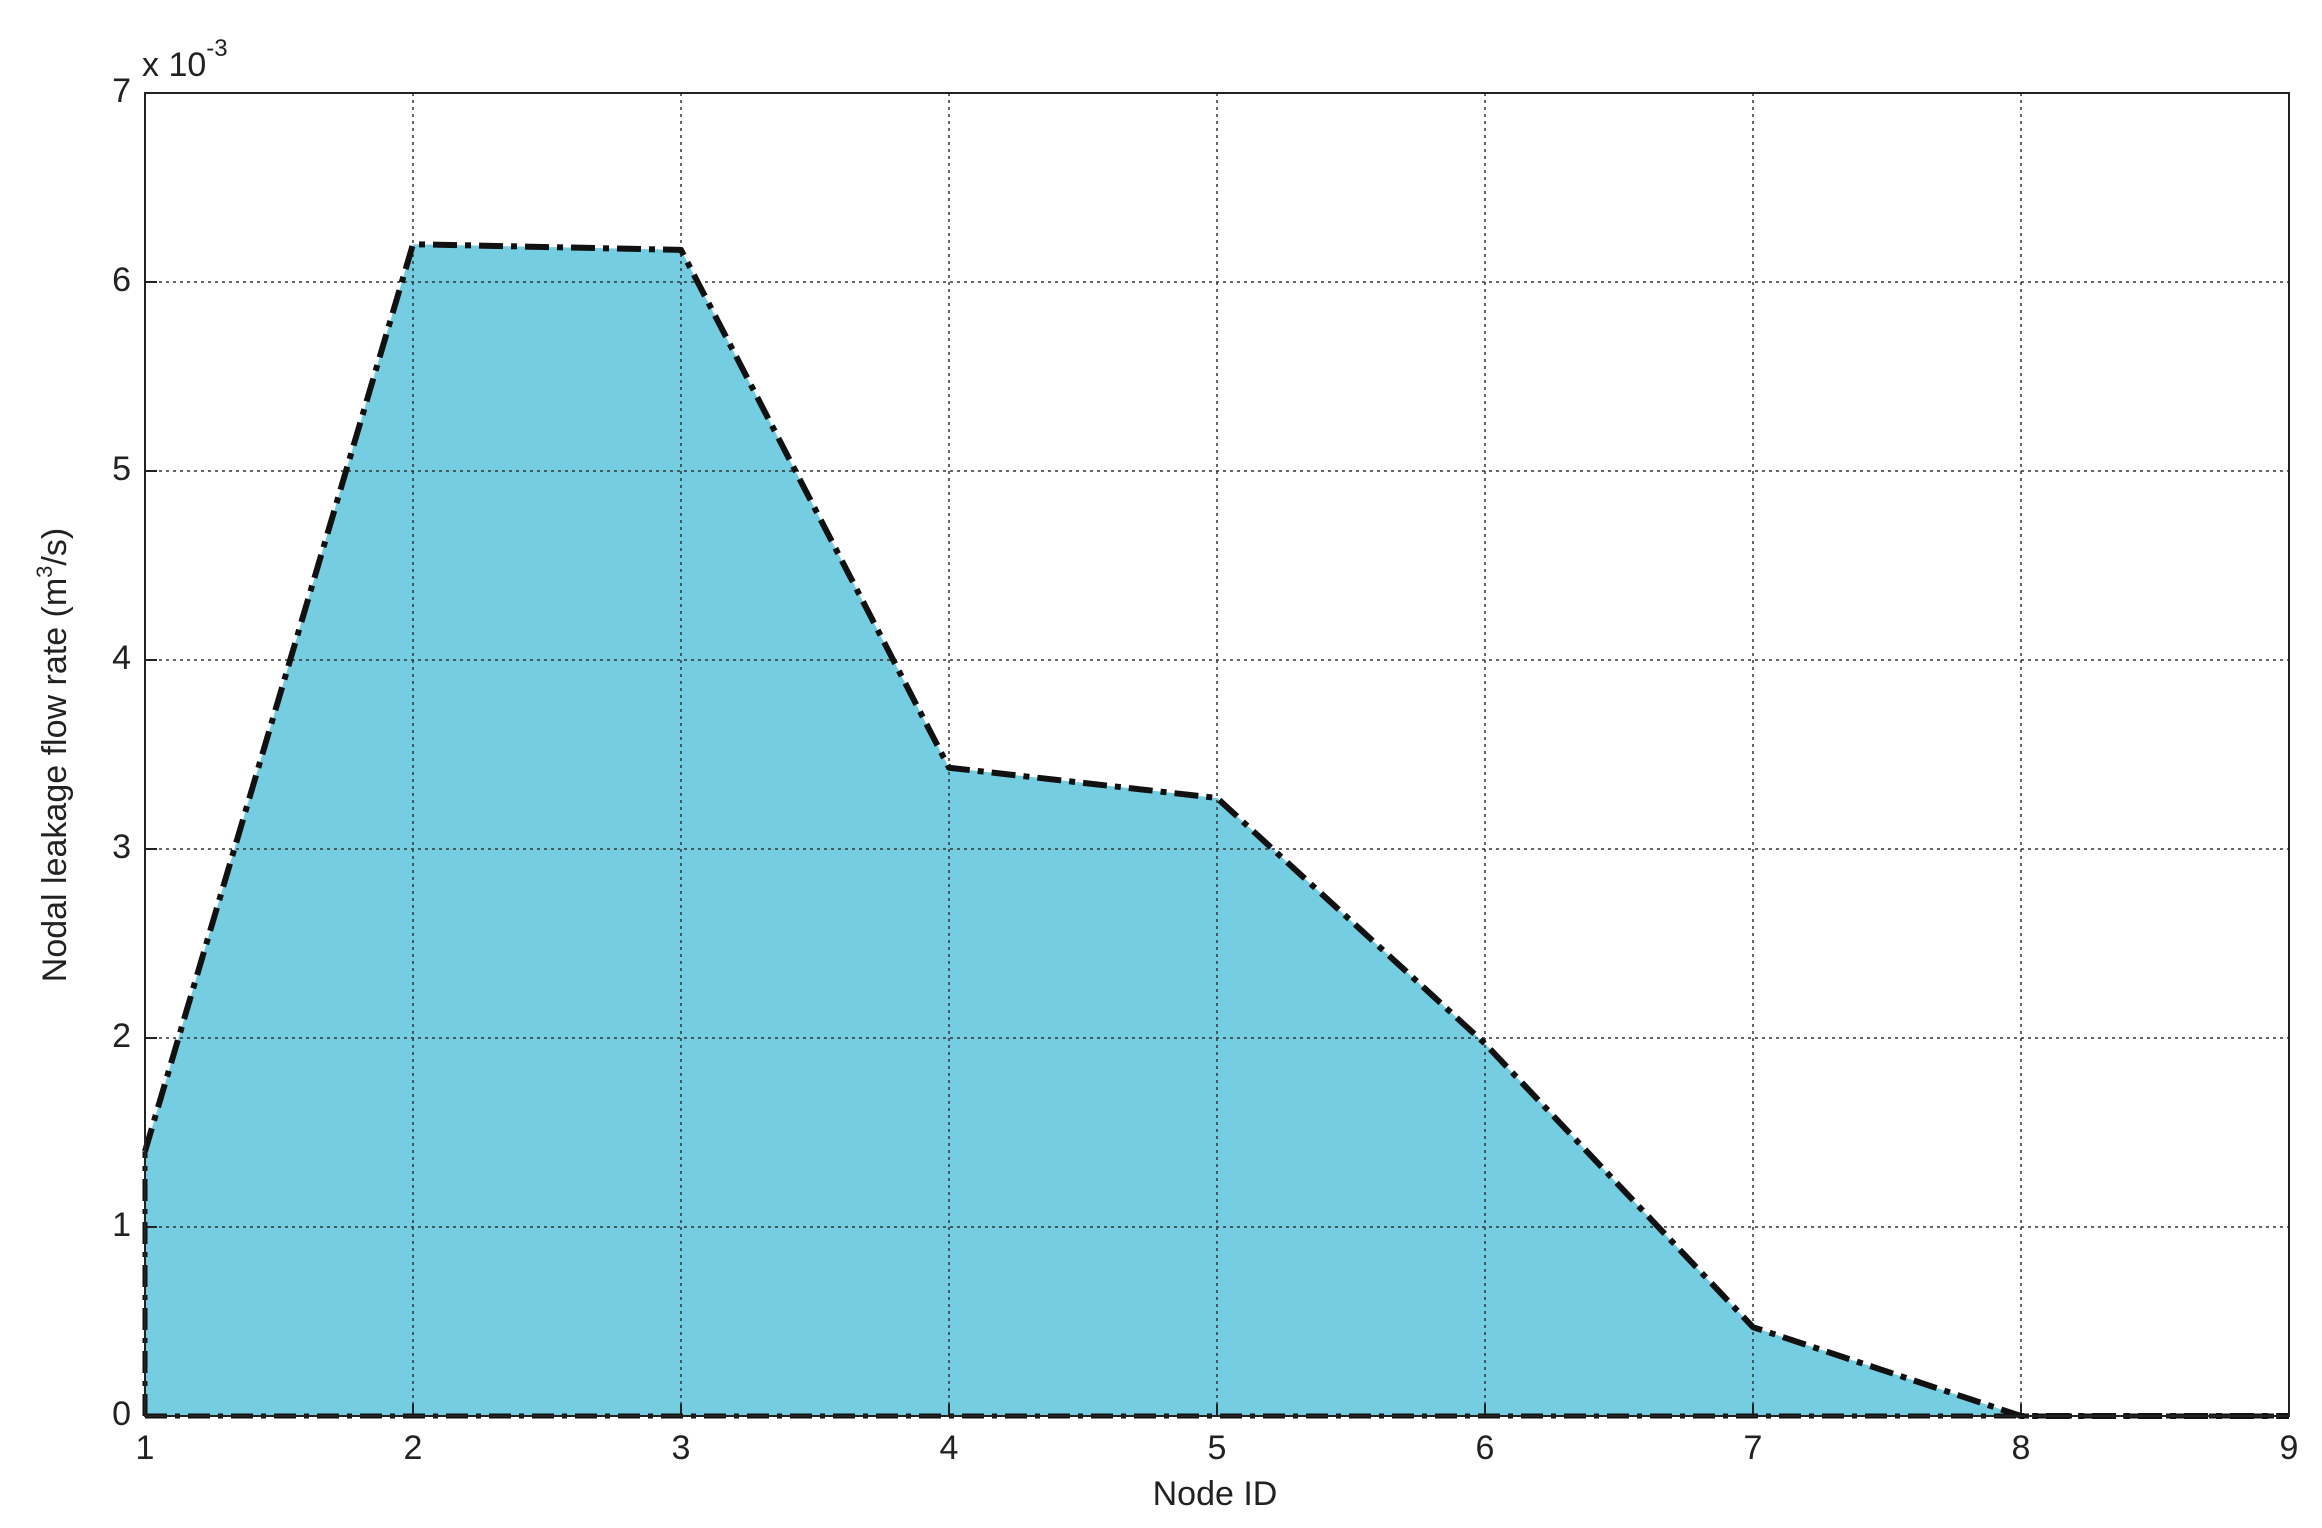  Describe the element at coordinates (1753, 1448) in the screenshot. I see `x-tick-label: 7` at that location.